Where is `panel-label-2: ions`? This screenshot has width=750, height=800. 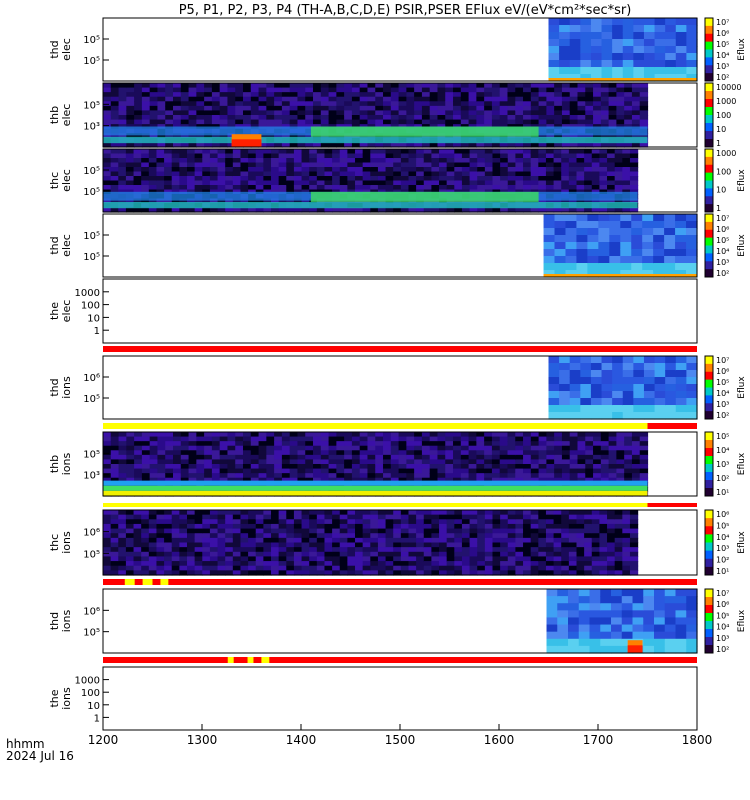
panel-label-2: ions is located at coordinates (66, 698).